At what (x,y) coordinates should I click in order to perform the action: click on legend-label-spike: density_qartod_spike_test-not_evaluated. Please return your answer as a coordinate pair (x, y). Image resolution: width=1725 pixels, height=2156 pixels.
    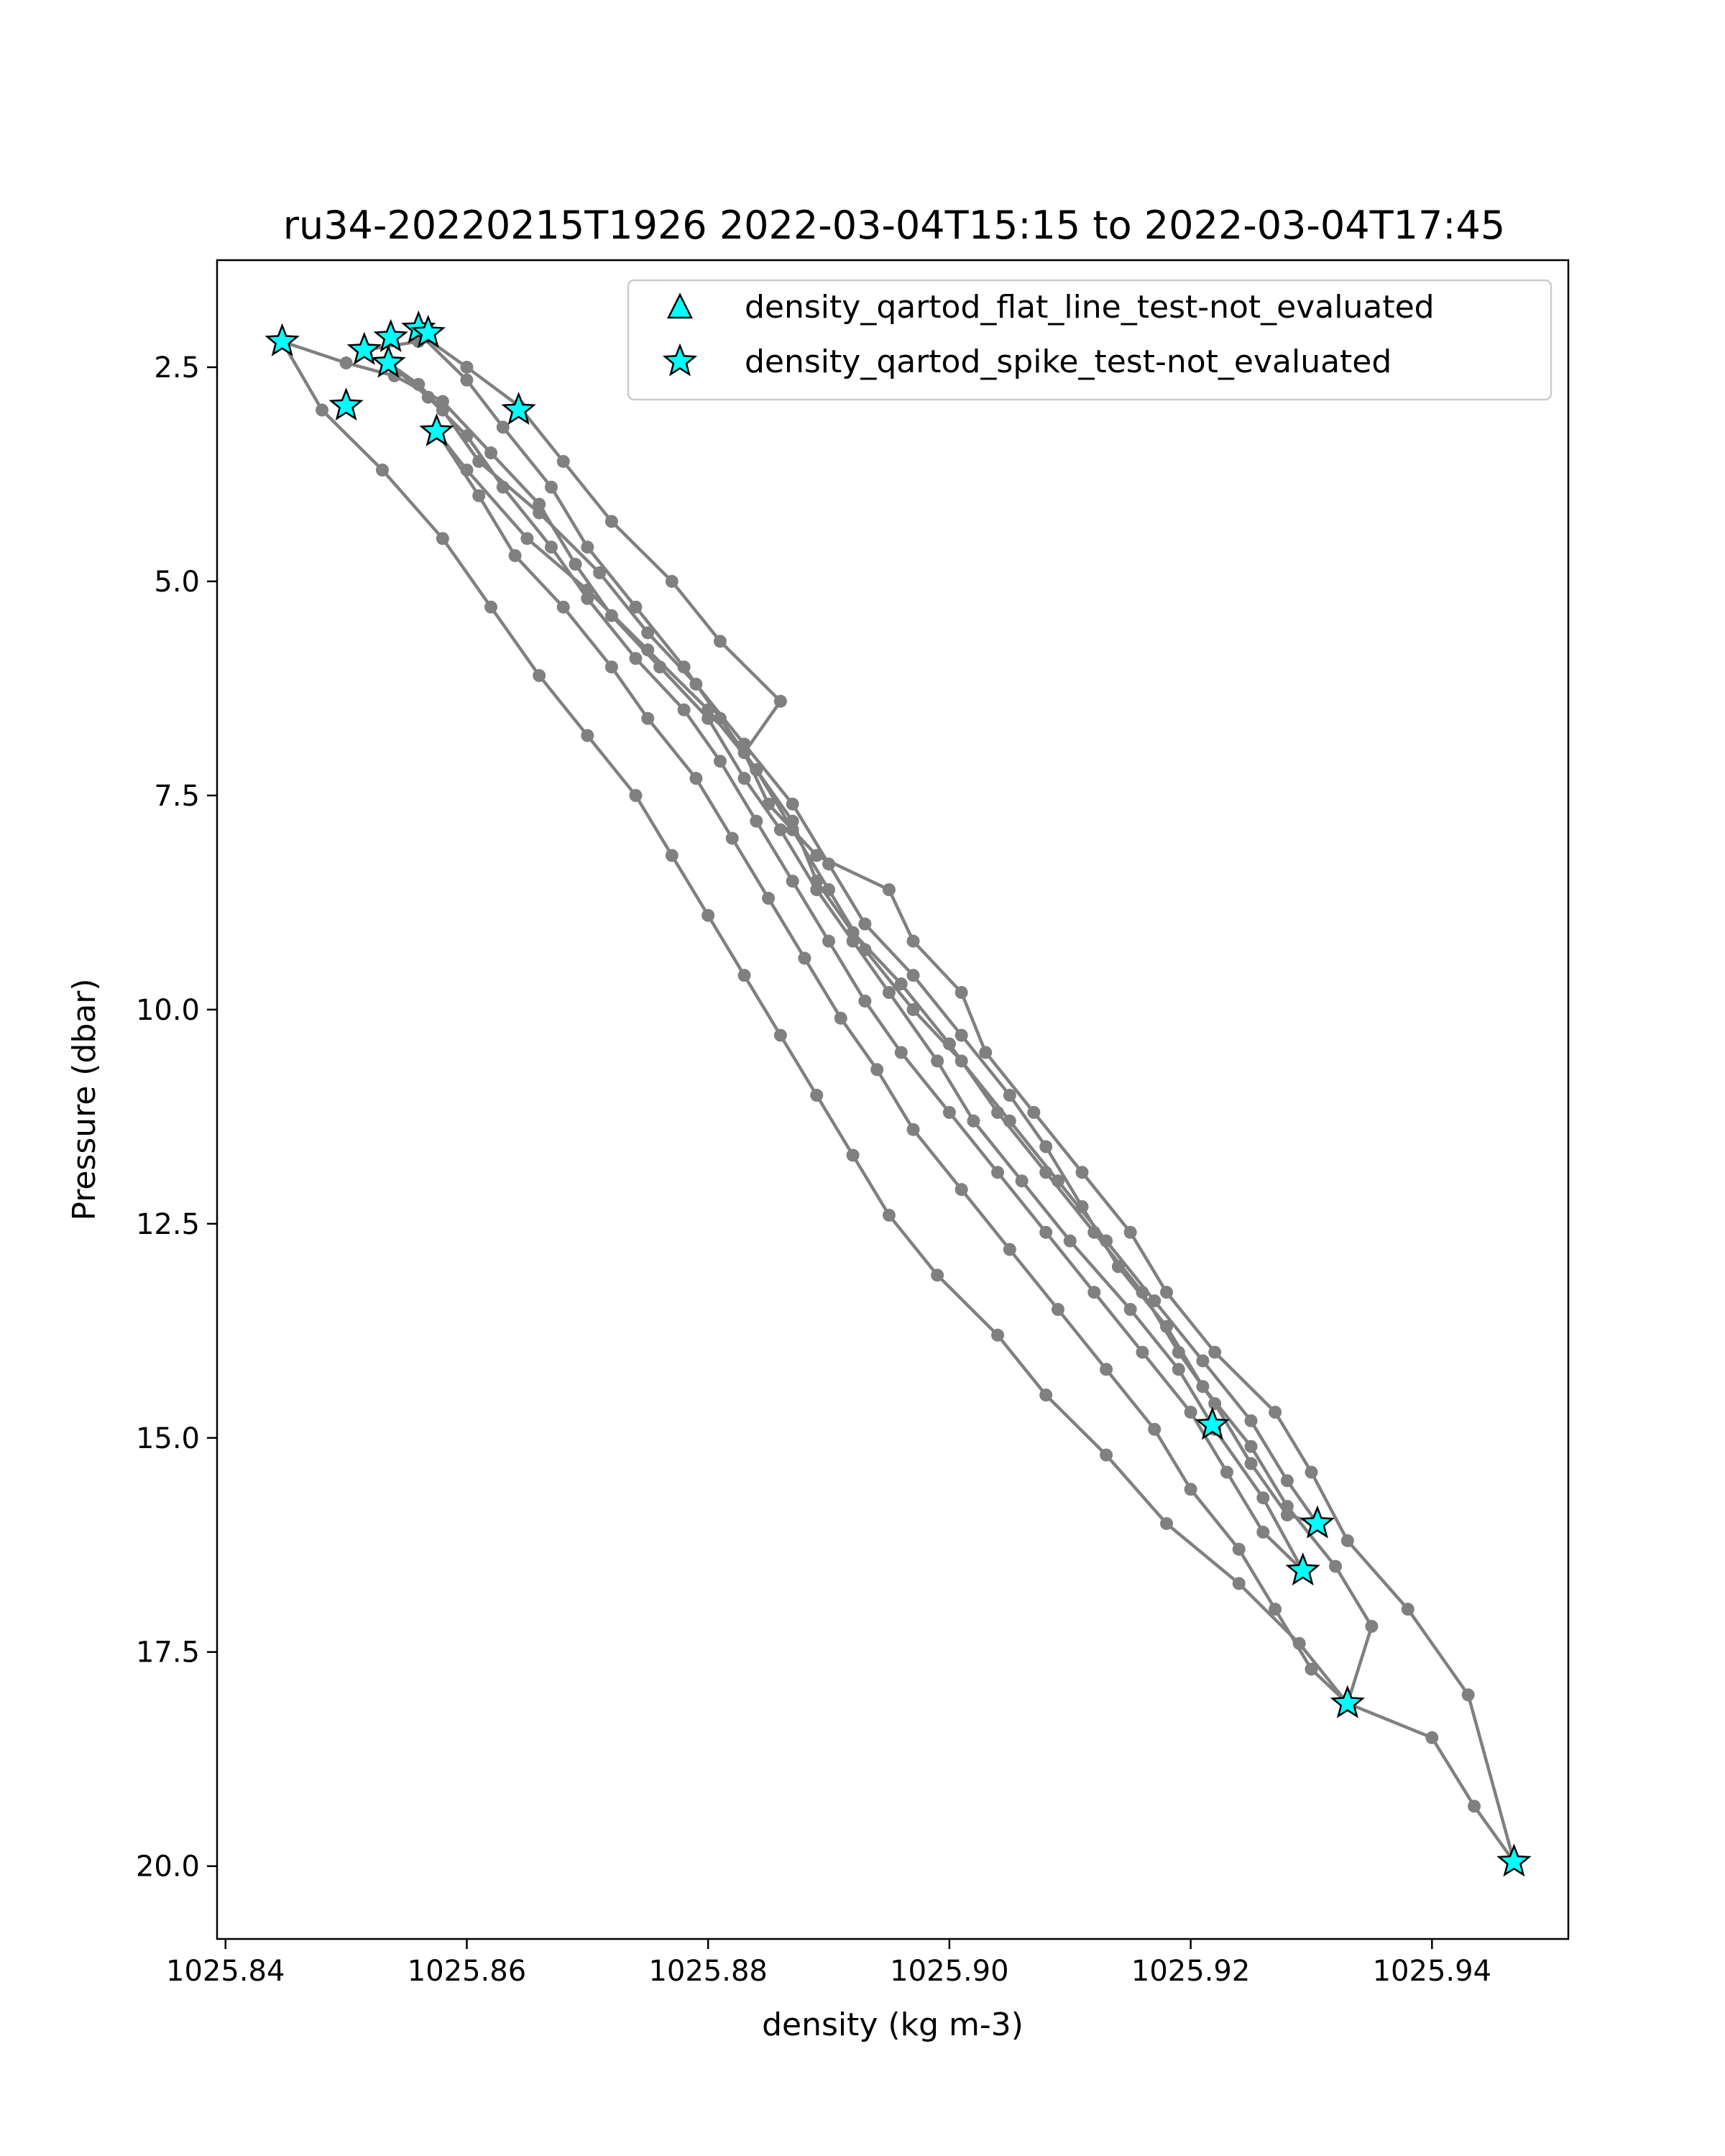
    Looking at the image, I should click on (1068, 362).